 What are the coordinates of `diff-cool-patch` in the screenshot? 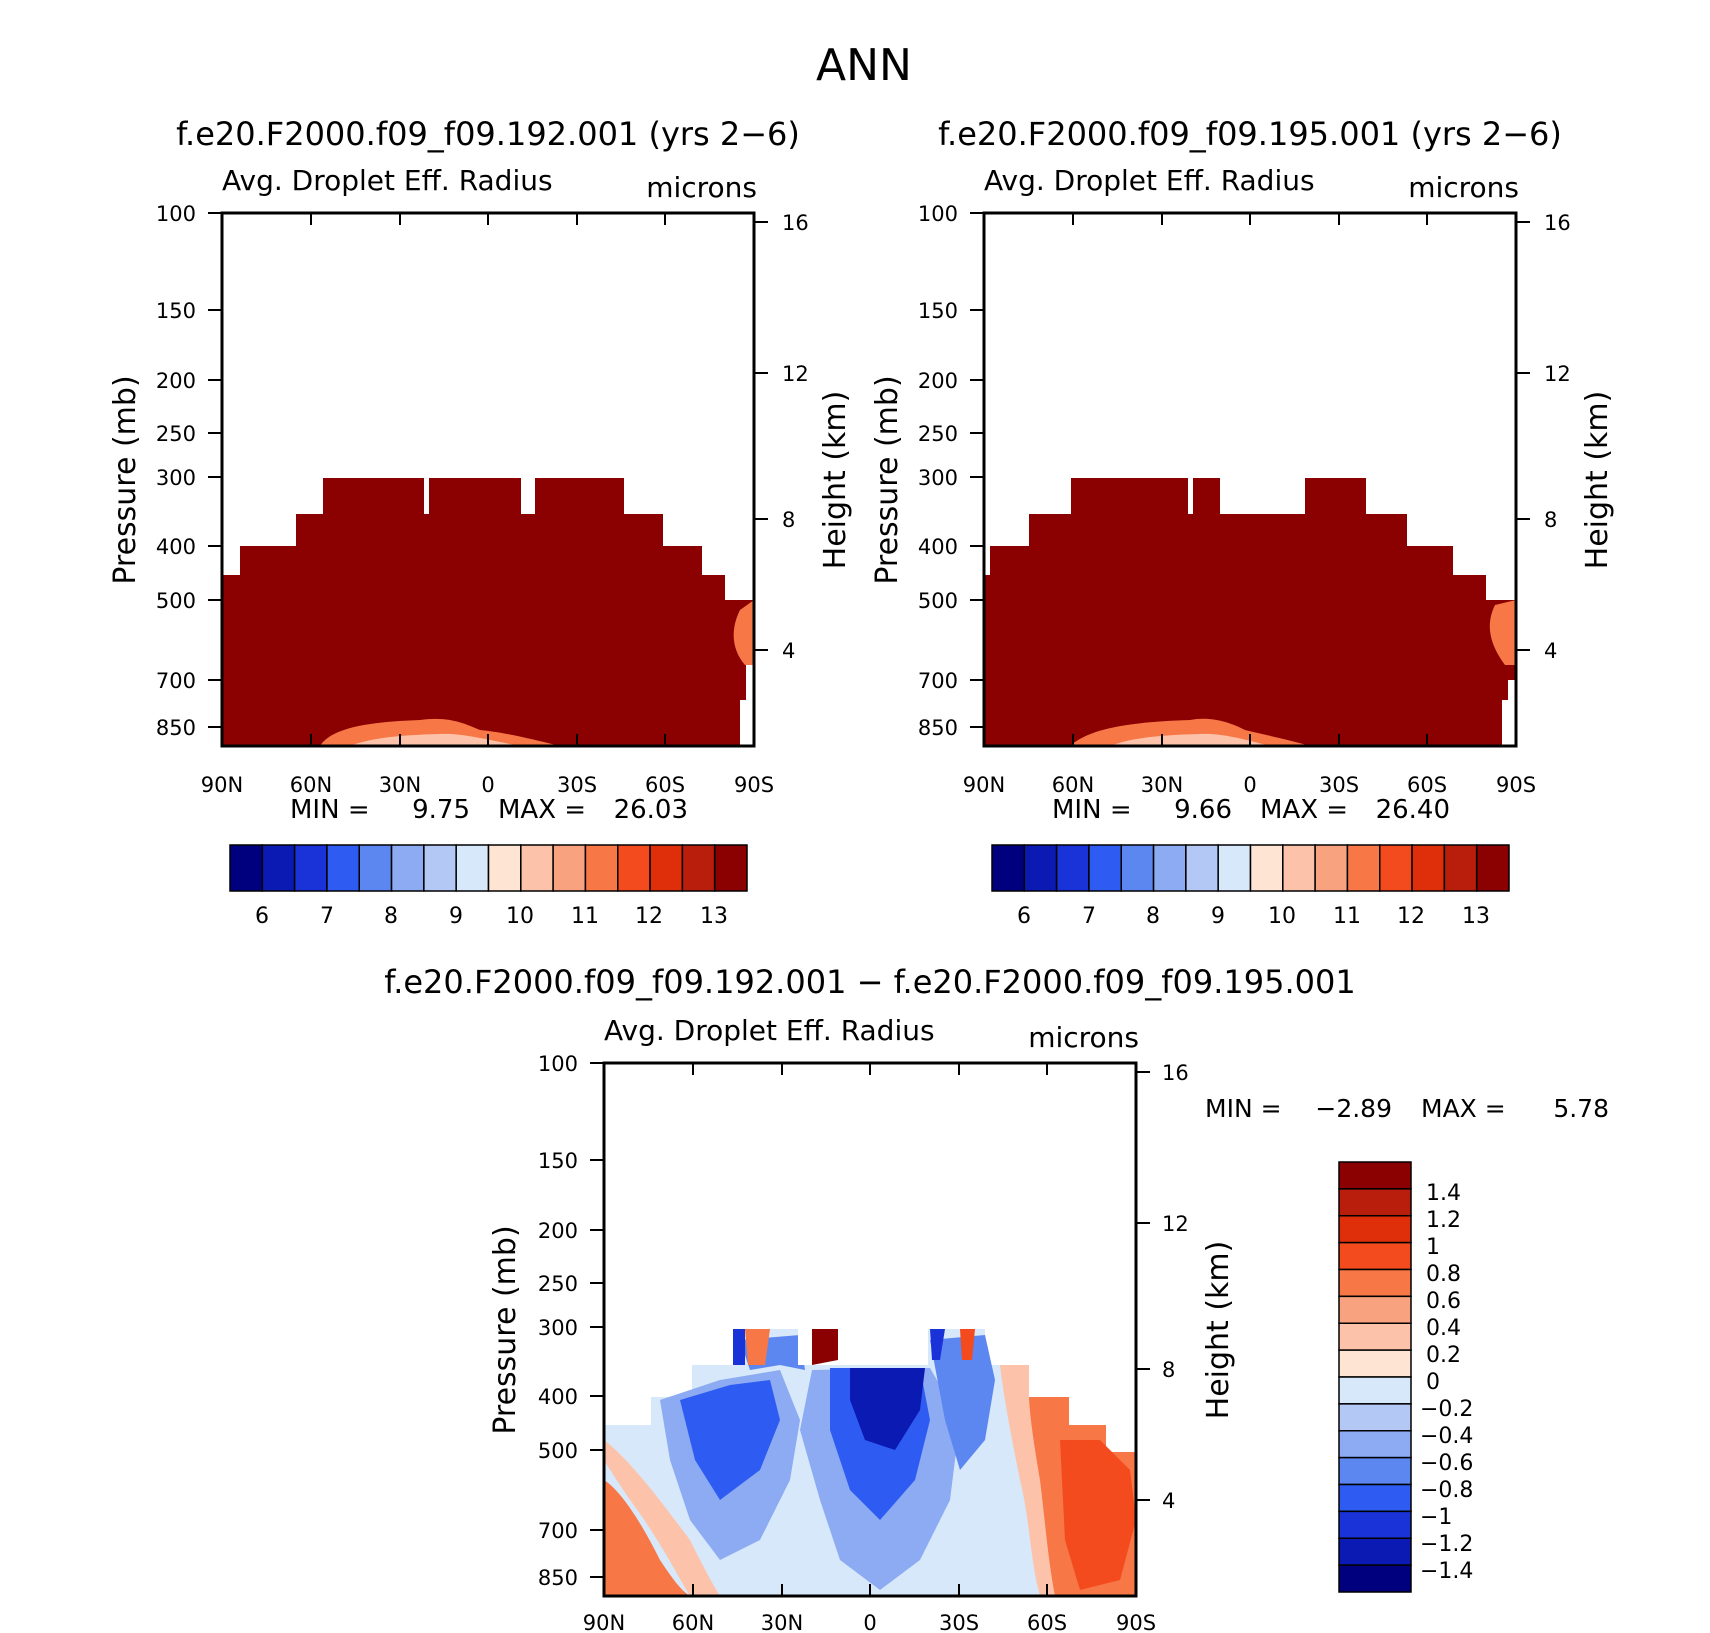 It's located at (962, 1402).